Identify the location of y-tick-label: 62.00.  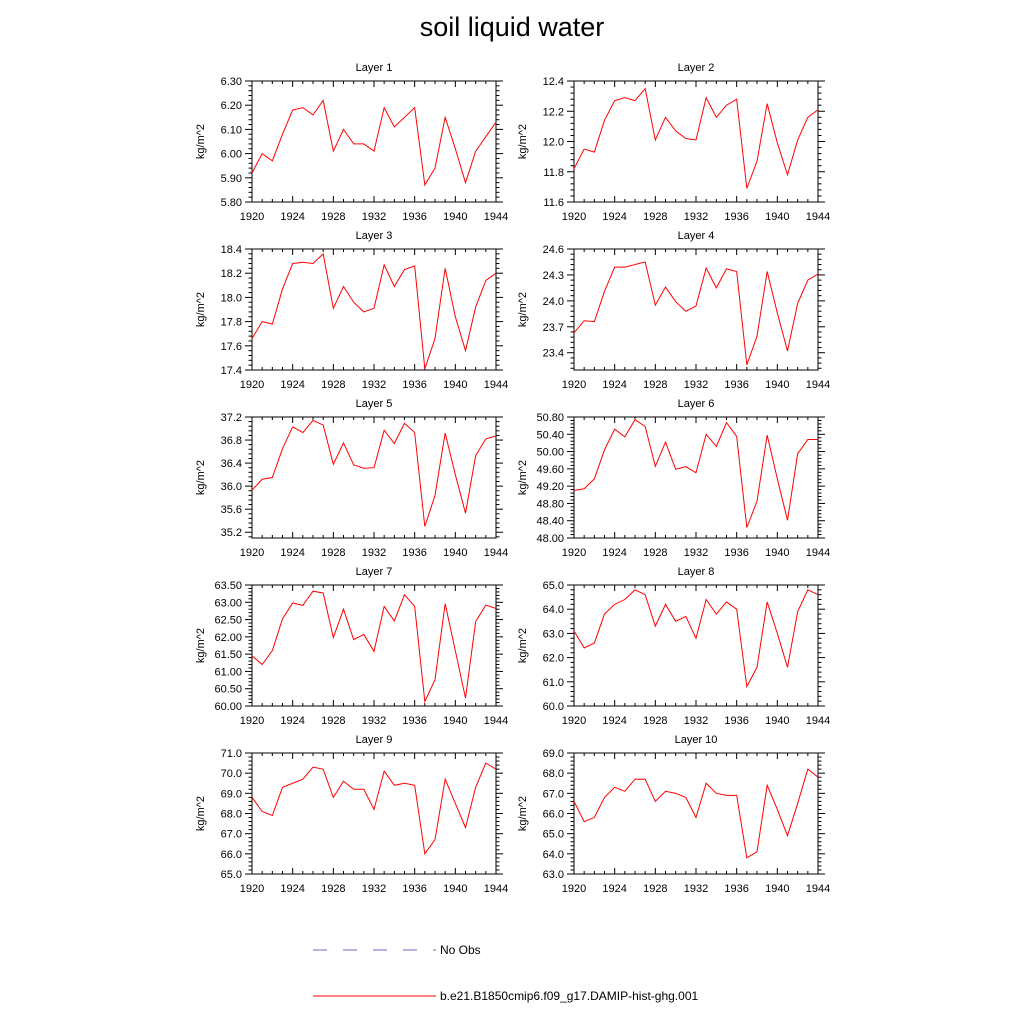
(228, 638).